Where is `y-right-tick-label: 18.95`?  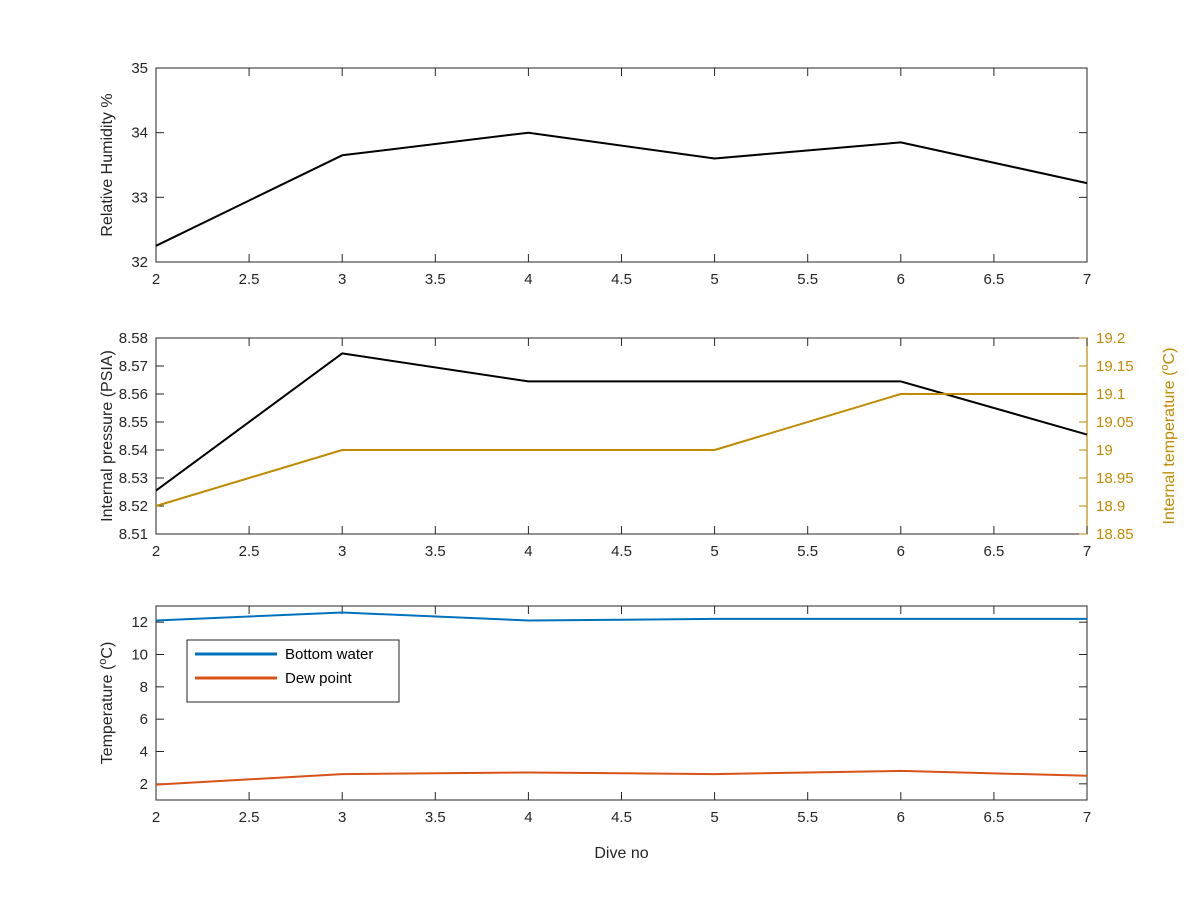
y-right-tick-label: 18.95 is located at coordinates (1115, 478).